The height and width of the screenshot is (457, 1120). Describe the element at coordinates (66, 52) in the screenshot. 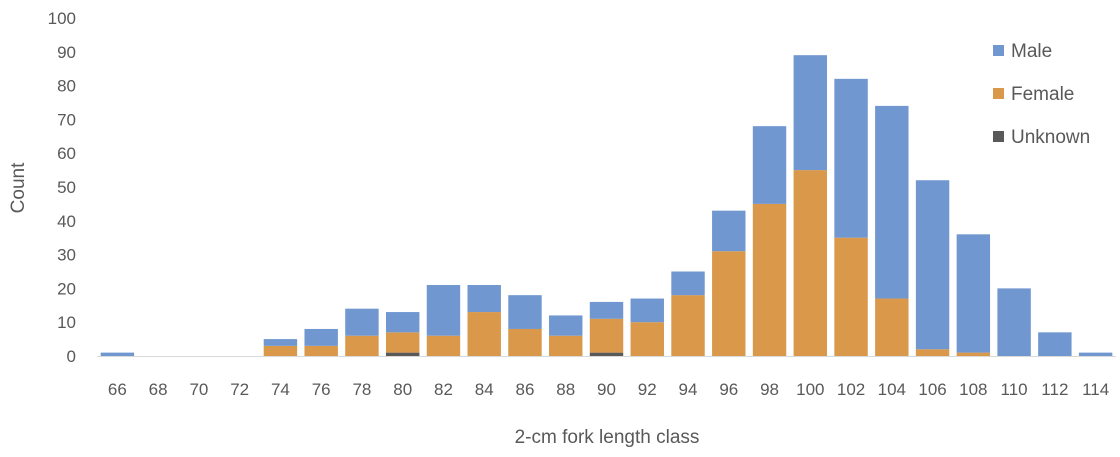

I see `y-tick-label: 90` at that location.